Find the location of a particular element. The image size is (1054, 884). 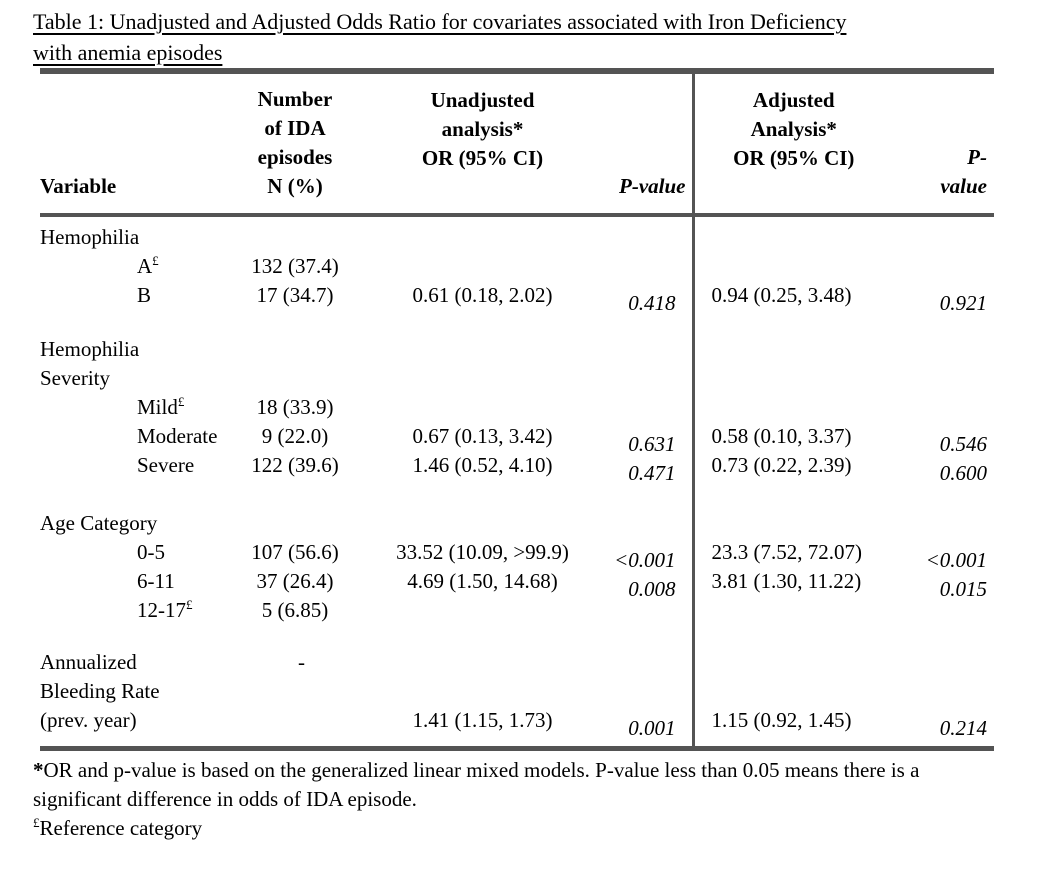

cell-p-unadjusted: 0.471 is located at coordinates (652, 473).